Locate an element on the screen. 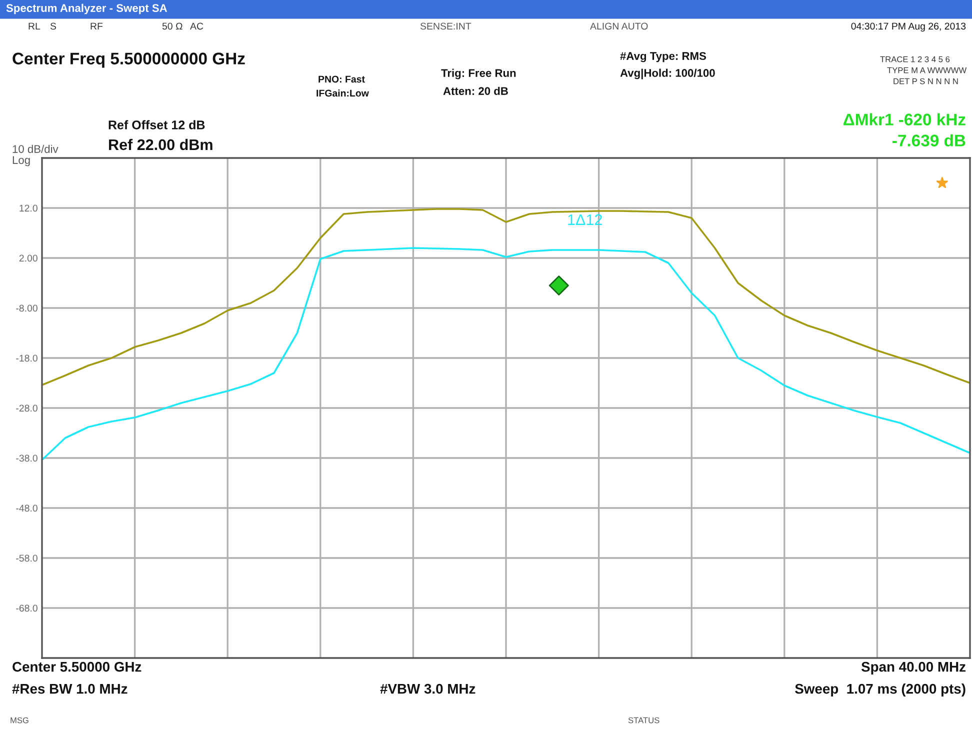  text: 50 Ω is located at coordinates (172, 26).